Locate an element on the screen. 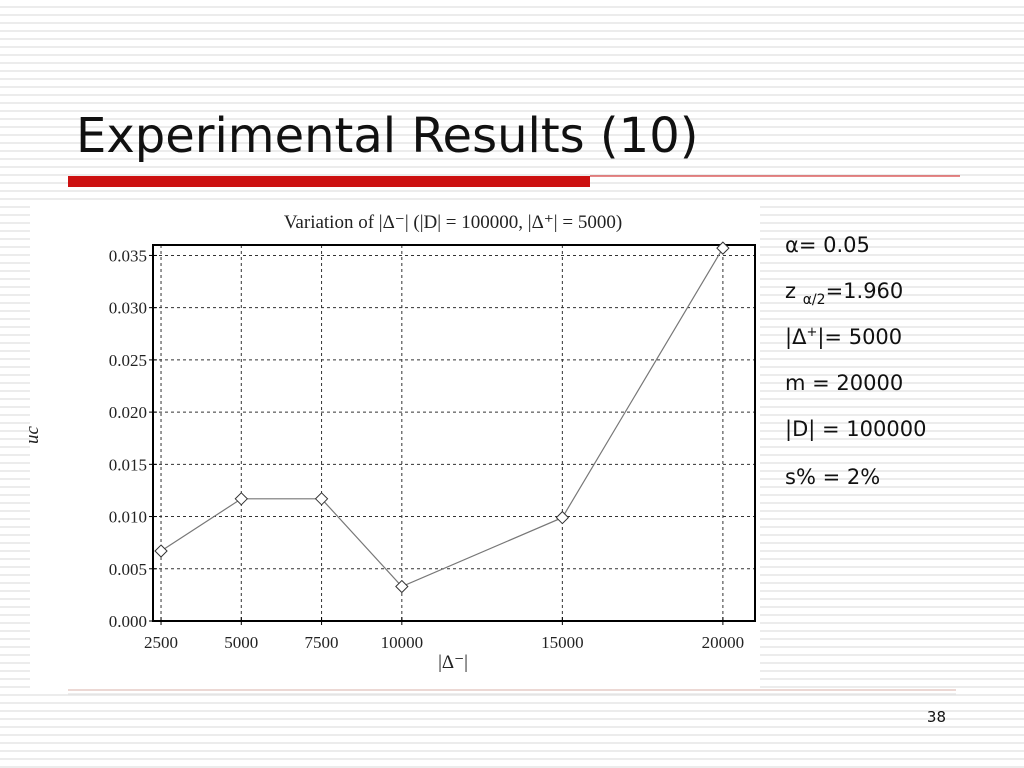  note-text: =1.960 is located at coordinates (865, 291).